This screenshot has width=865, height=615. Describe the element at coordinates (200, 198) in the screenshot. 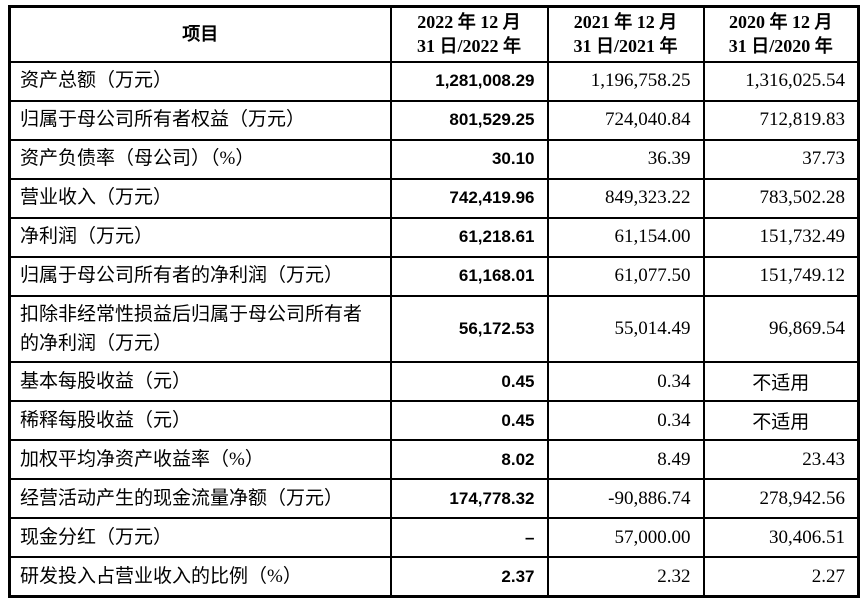

I see `row-label: 营业收入（万元）` at that location.